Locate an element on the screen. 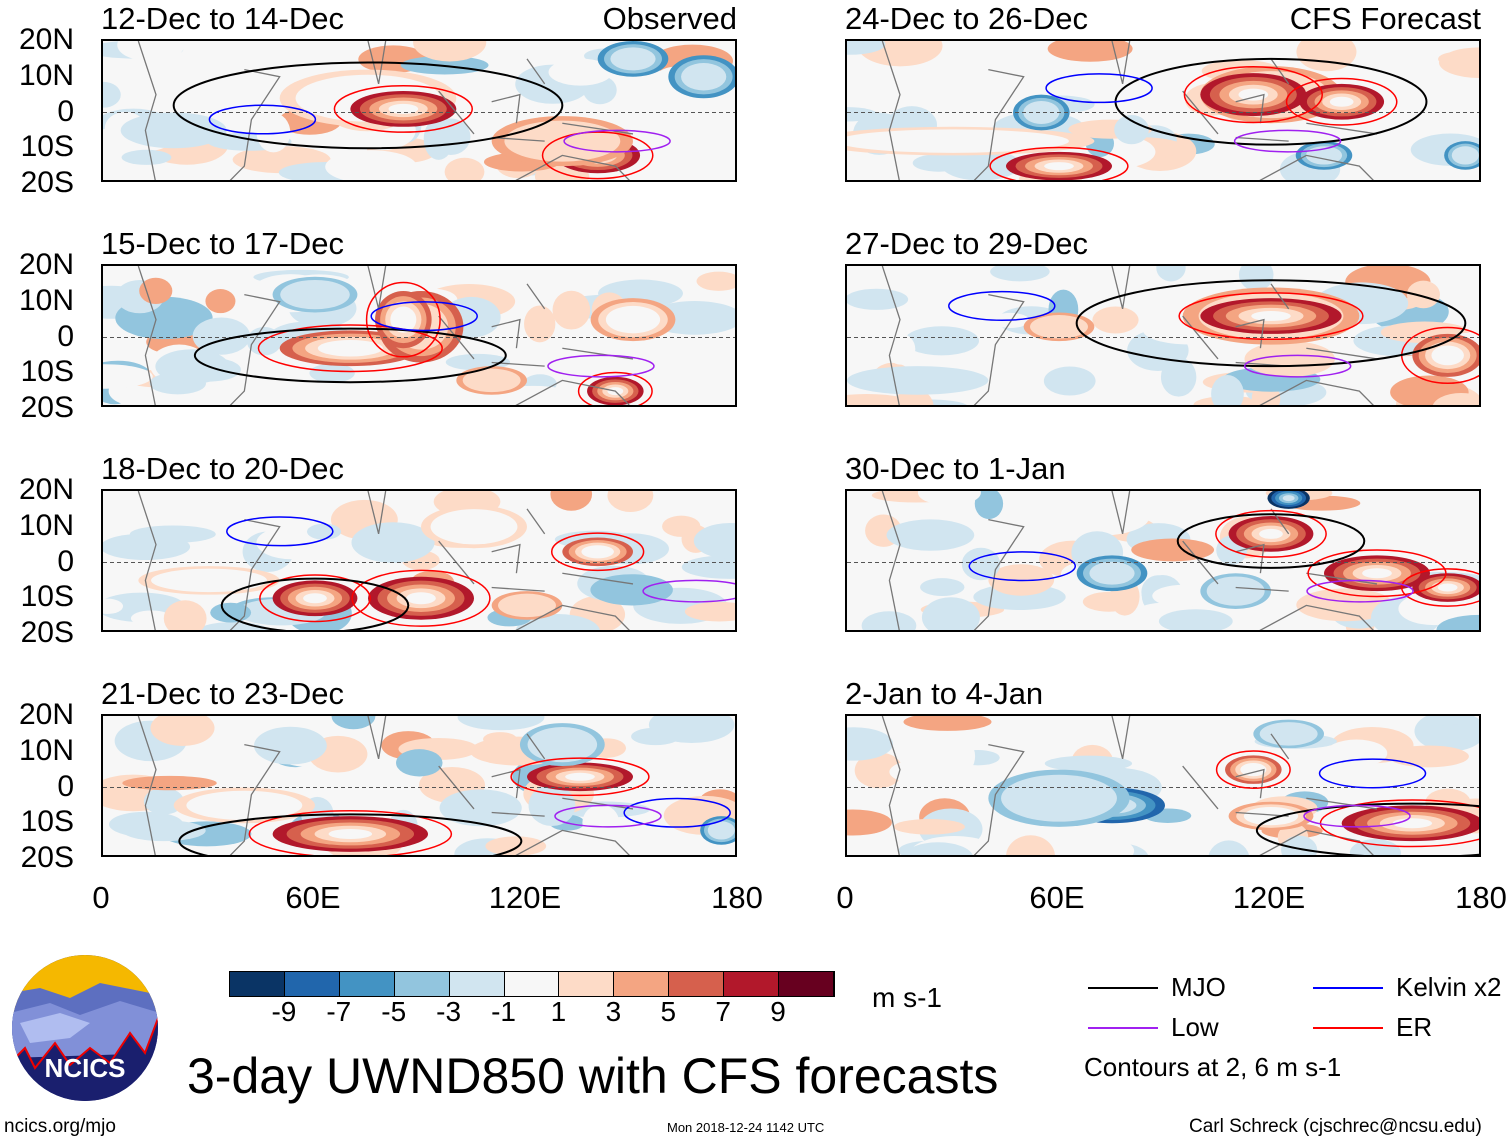 Image resolution: width=1510 pixels, height=1142 pixels. colorbar-tick: 5 is located at coordinates (668, 1011).